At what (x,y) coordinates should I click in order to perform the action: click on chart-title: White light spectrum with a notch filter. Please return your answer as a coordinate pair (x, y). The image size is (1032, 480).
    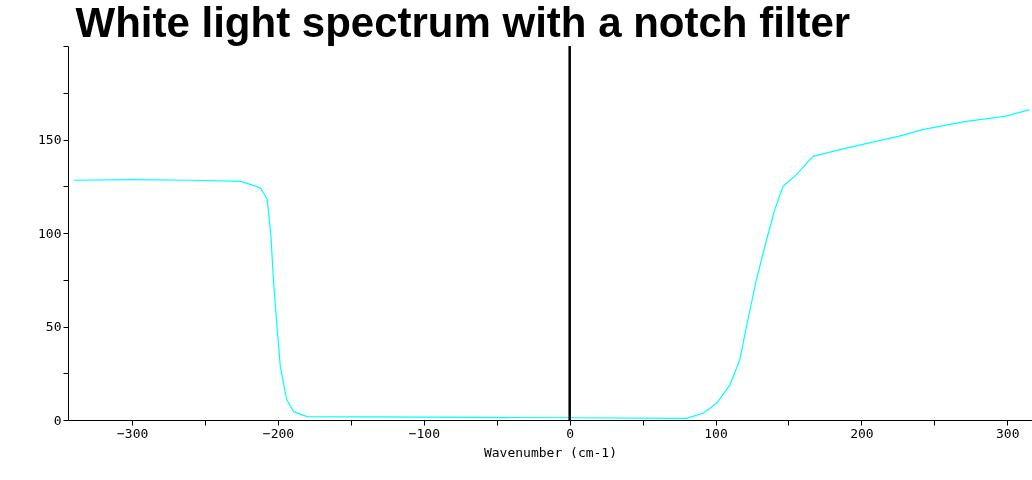
    Looking at the image, I should click on (463, 23).